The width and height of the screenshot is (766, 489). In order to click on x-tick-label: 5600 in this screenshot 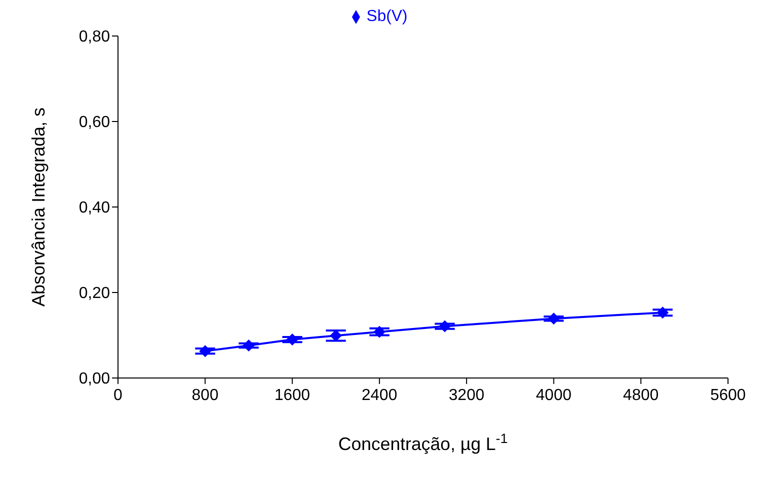, I will do `click(728, 395)`.